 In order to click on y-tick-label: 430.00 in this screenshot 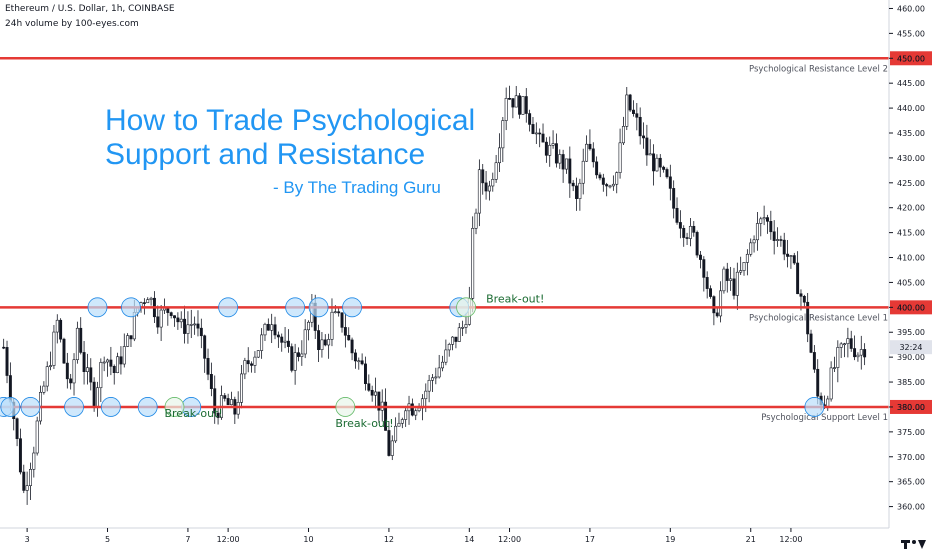, I will do `click(911, 158)`.